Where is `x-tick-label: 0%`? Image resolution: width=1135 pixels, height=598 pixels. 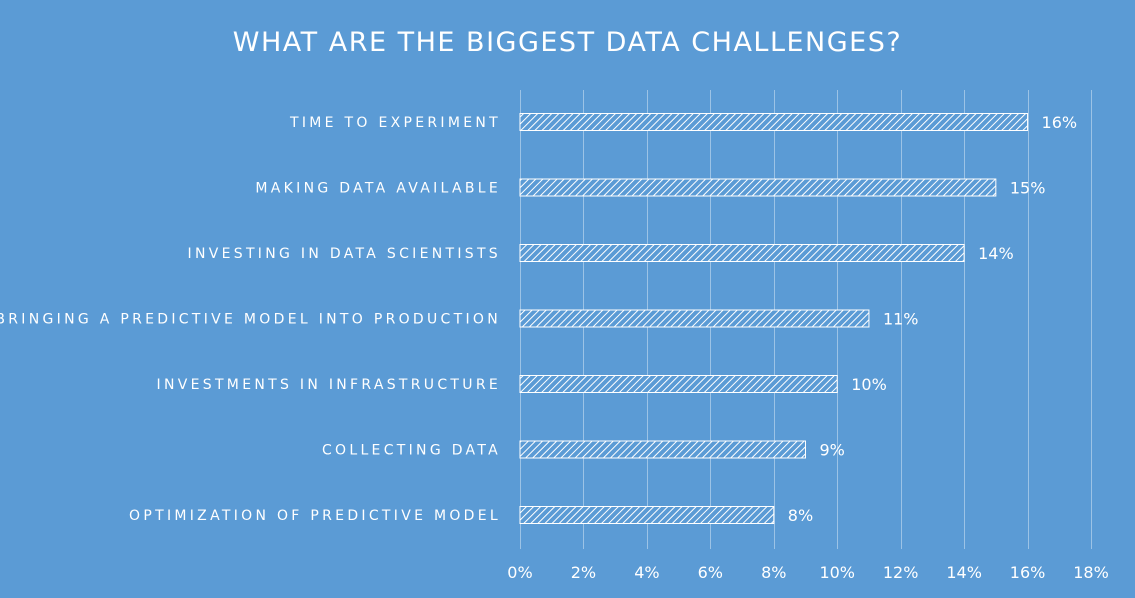
x-tick-label: 0% is located at coordinates (519, 572).